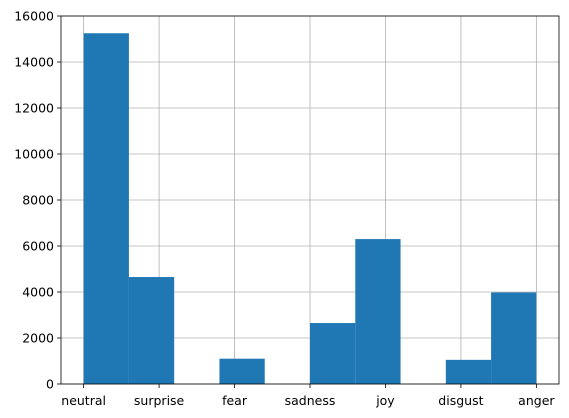  Describe the element at coordinates (34, 108) in the screenshot. I see `y-tick-label: 12000` at that location.